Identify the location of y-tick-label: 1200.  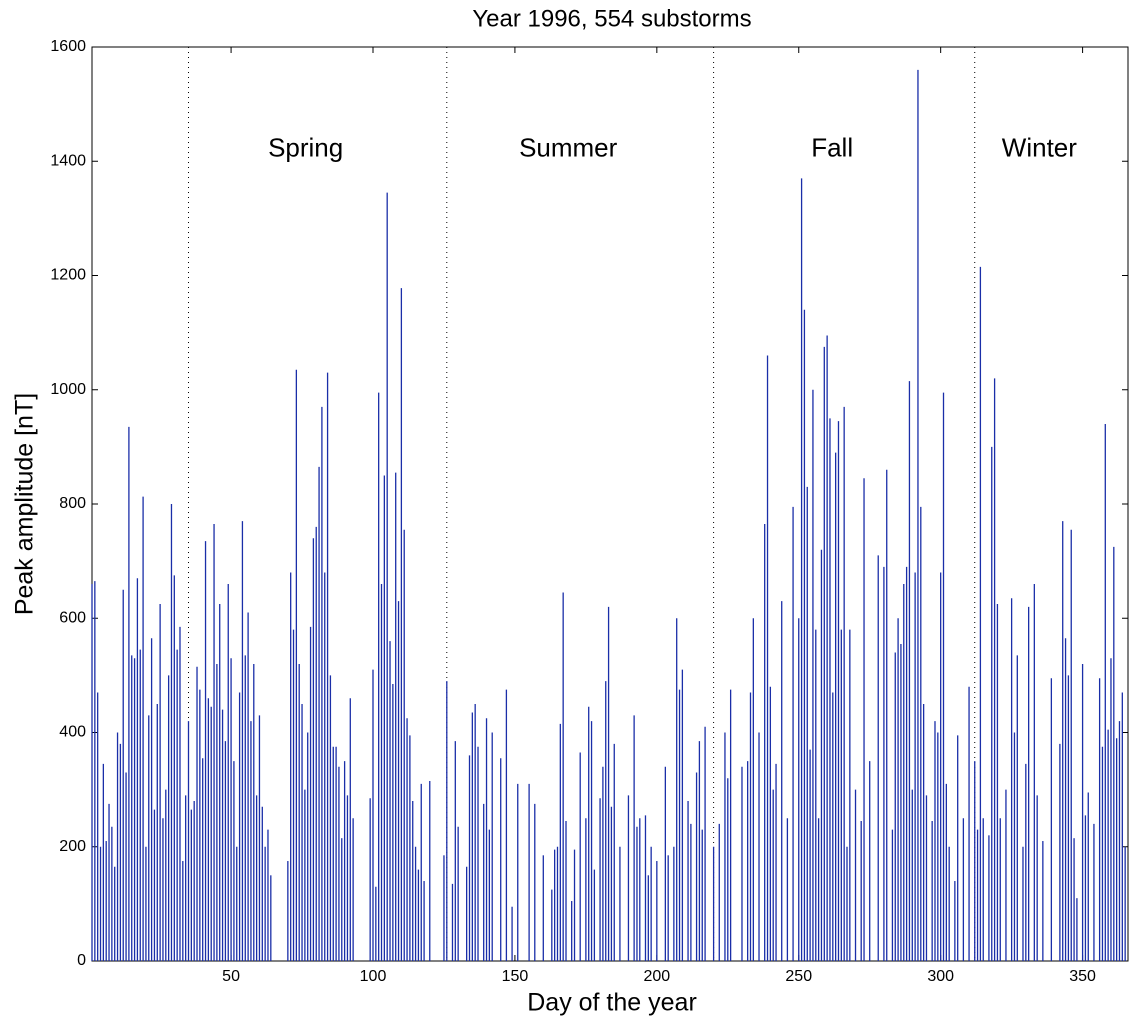
(68, 275).